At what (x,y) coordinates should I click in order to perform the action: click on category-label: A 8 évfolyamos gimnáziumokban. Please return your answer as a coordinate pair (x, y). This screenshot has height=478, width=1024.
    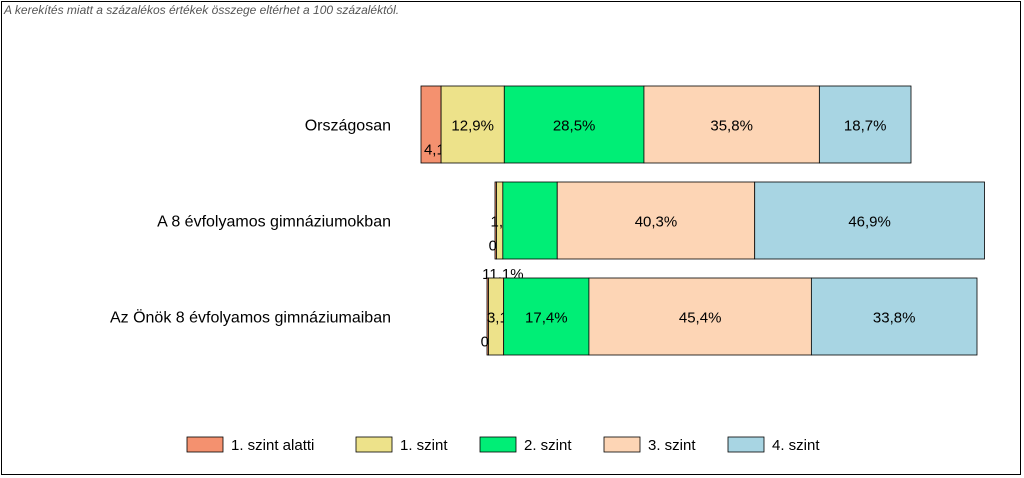
    Looking at the image, I should click on (274, 222).